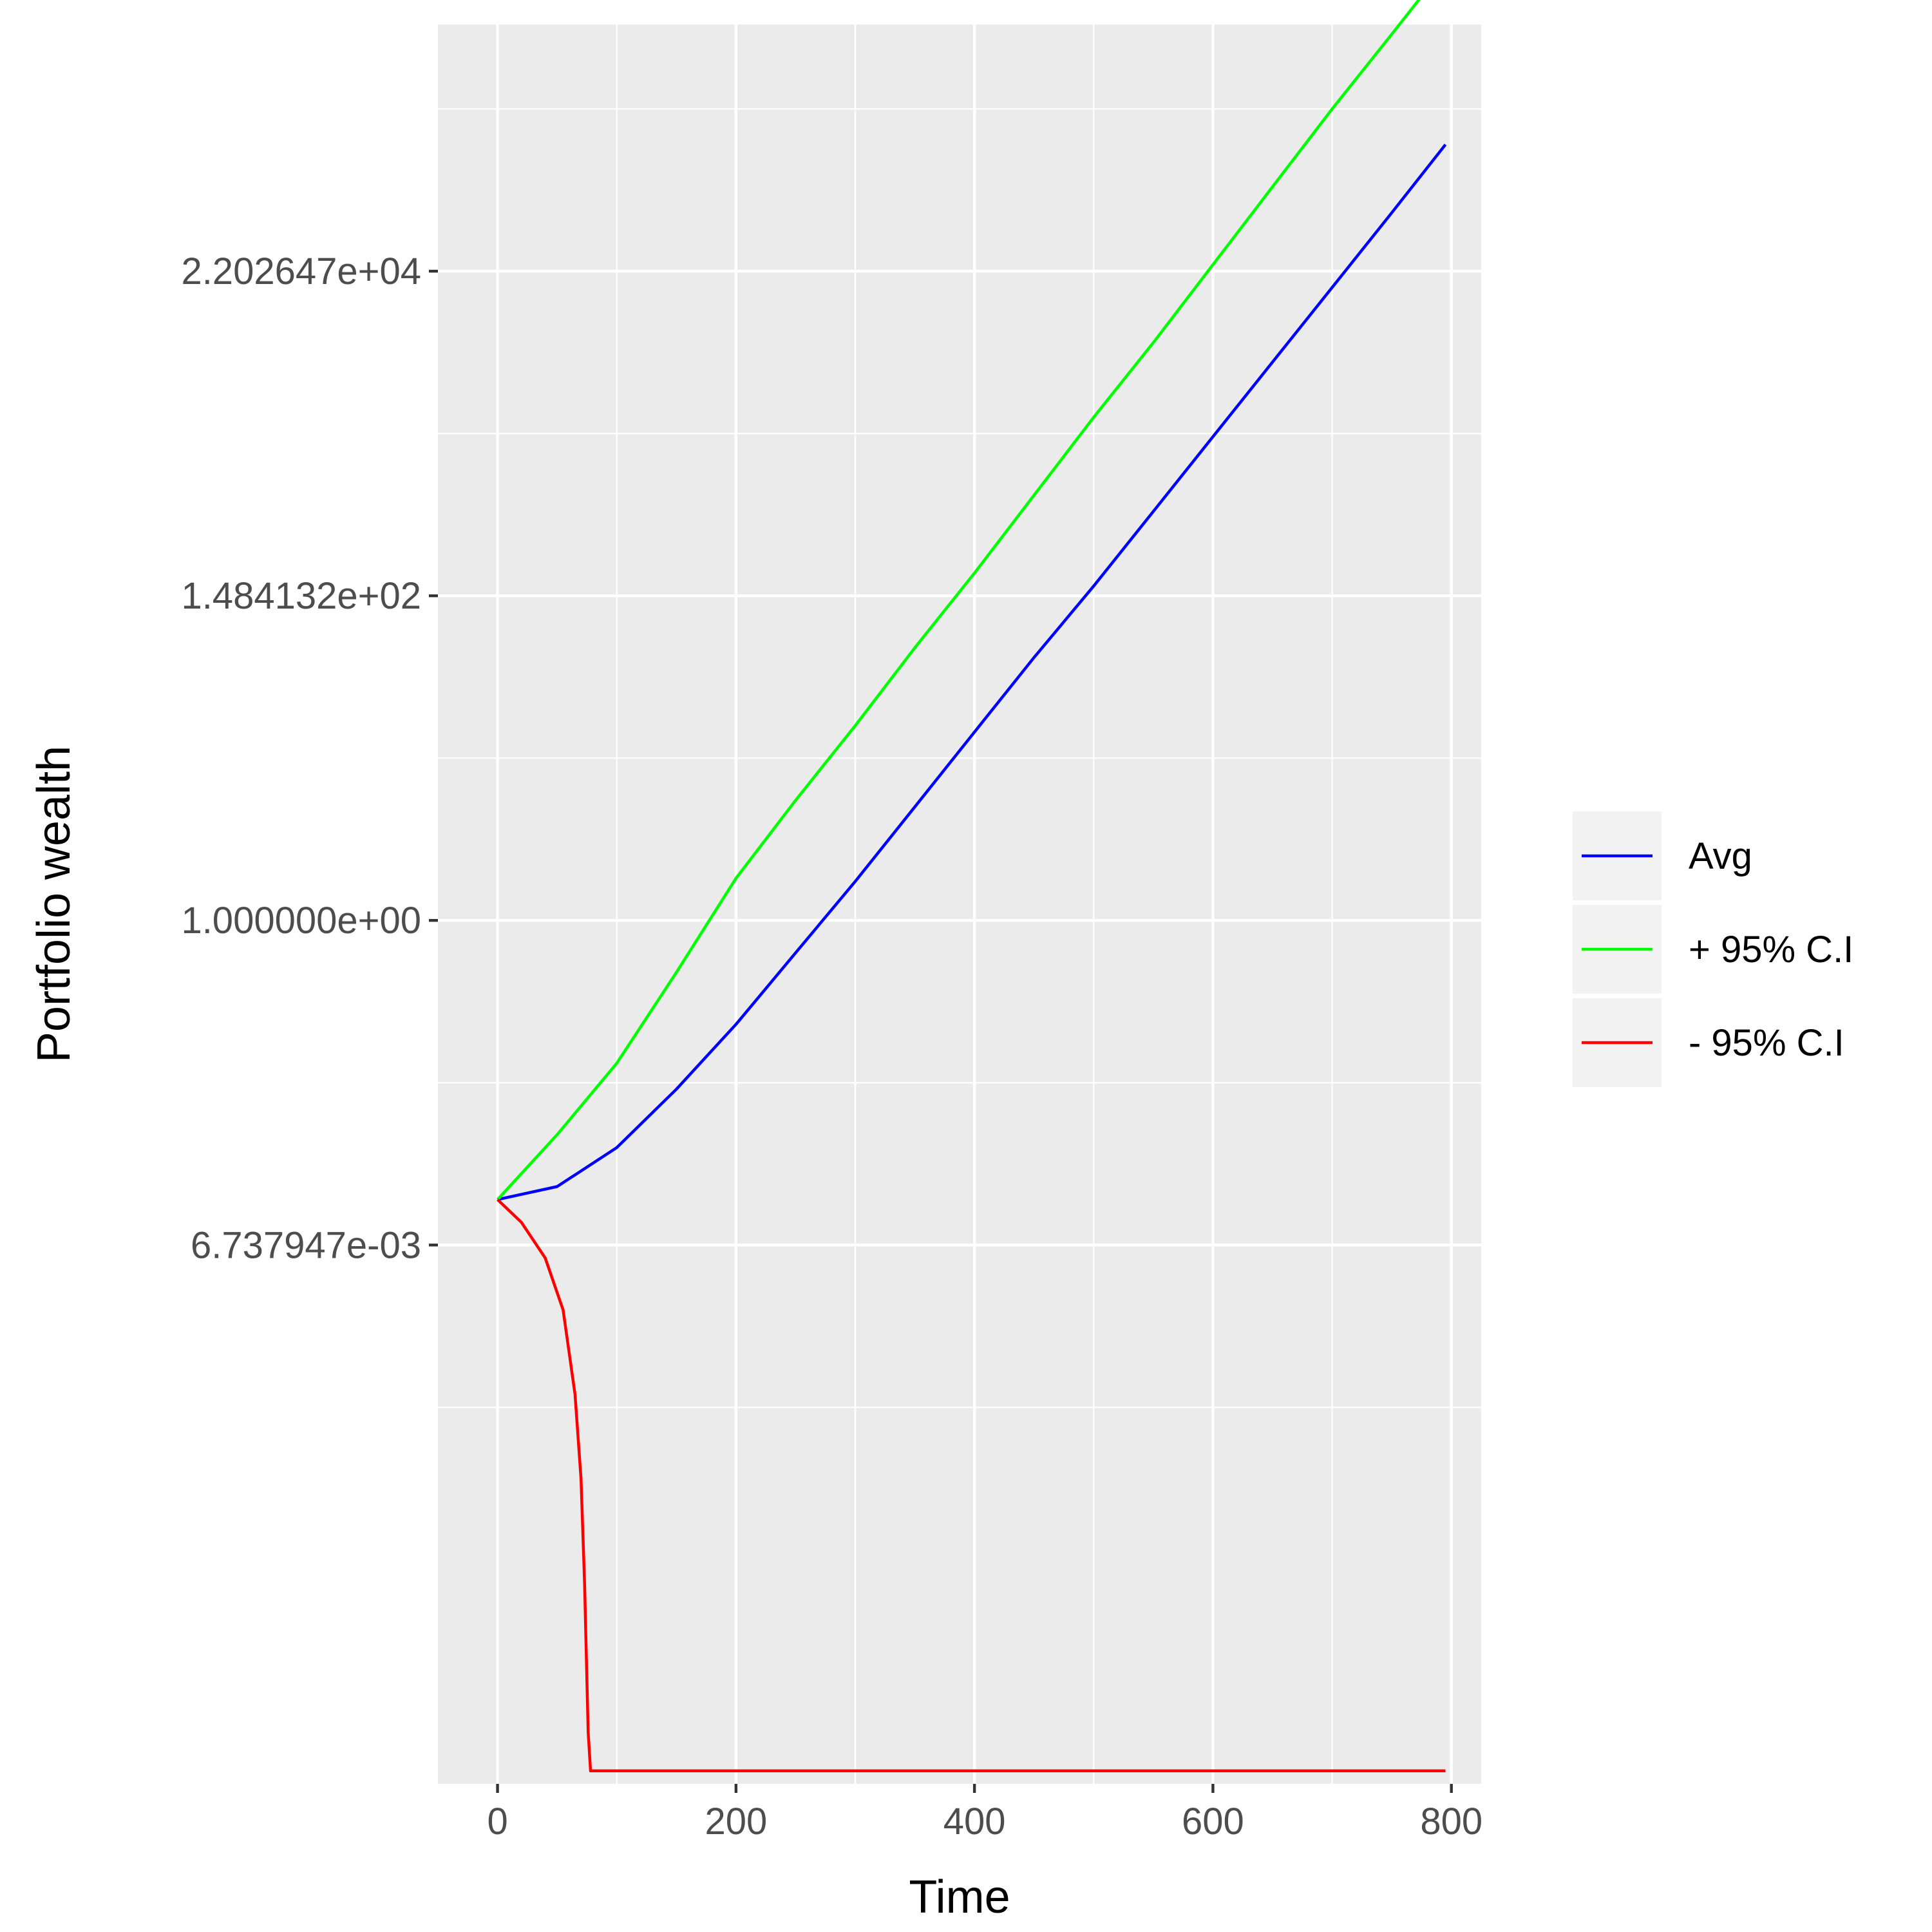 Image resolution: width=1932 pixels, height=1932 pixels. What do you see at coordinates (301, 271) in the screenshot?
I see `y-tick-label: 2.202647e+04` at bounding box center [301, 271].